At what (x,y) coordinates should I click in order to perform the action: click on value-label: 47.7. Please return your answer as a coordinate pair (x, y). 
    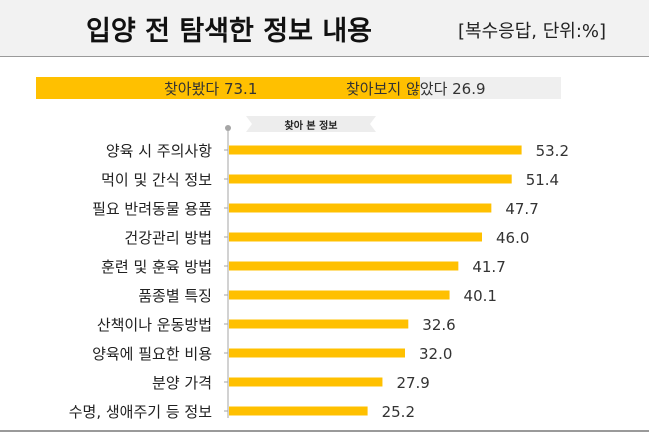
    Looking at the image, I should click on (521, 209).